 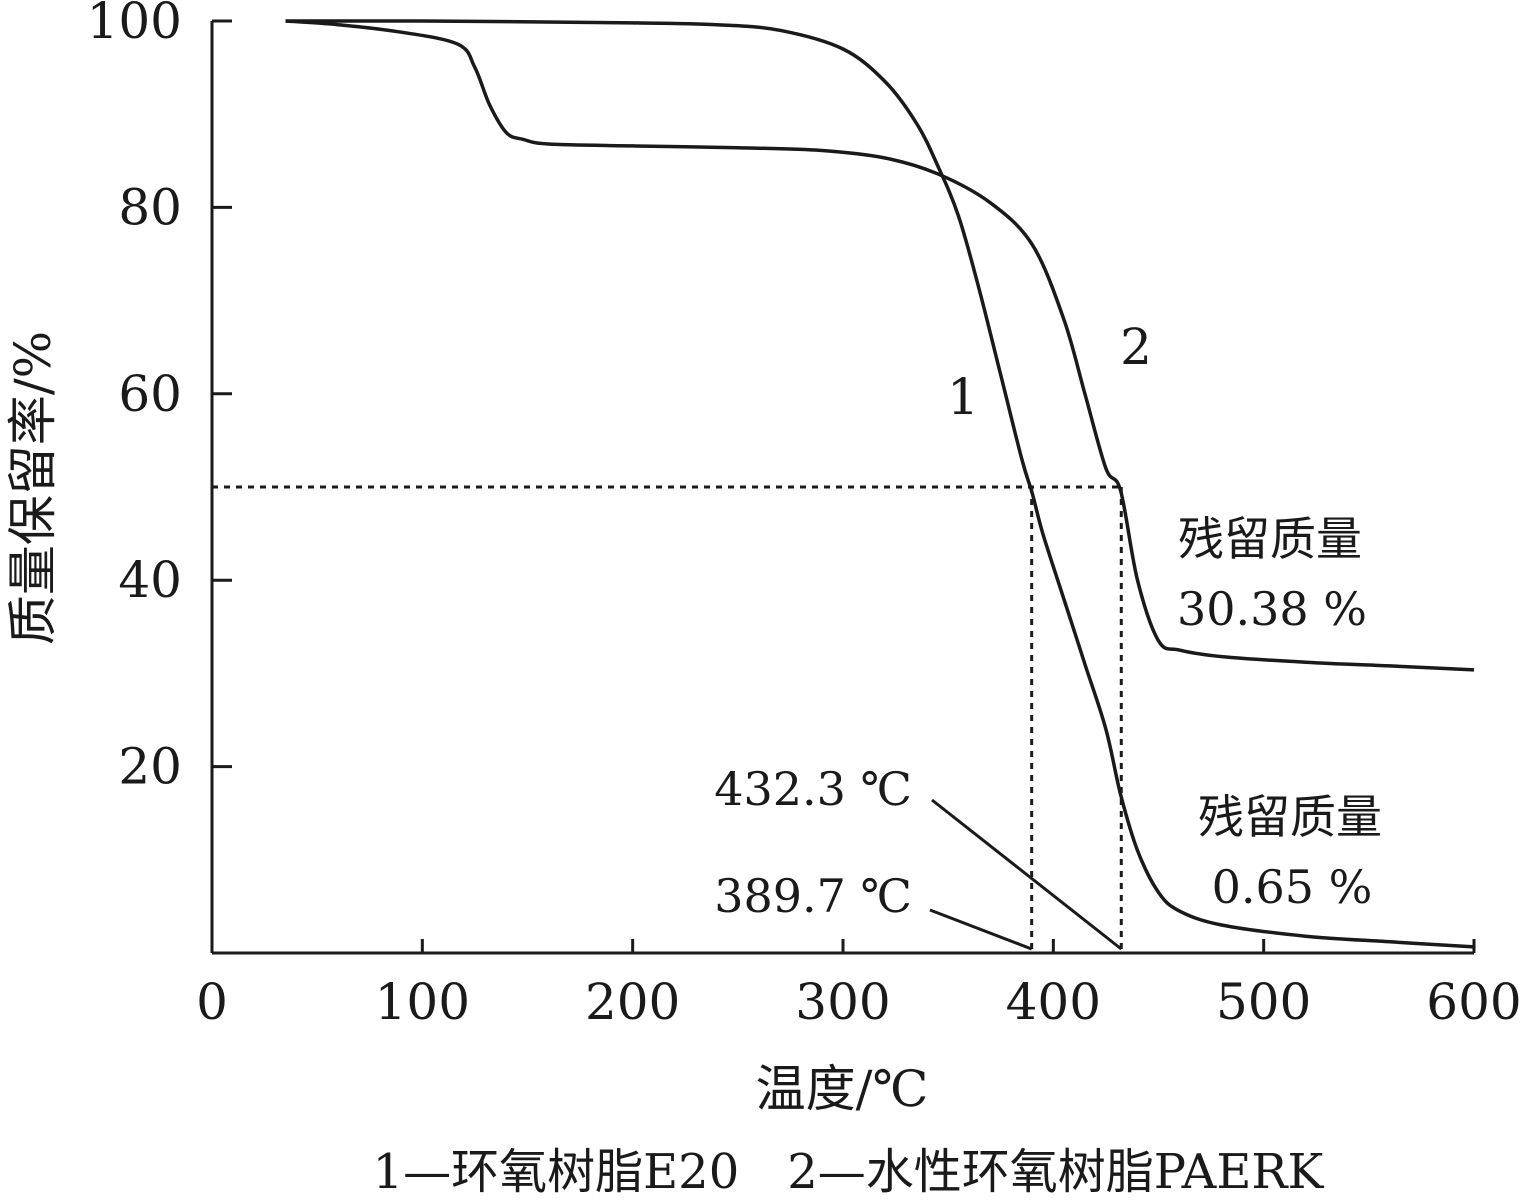 I want to click on annotation-temp-389: 389.7 ℃, so click(x=813, y=896).